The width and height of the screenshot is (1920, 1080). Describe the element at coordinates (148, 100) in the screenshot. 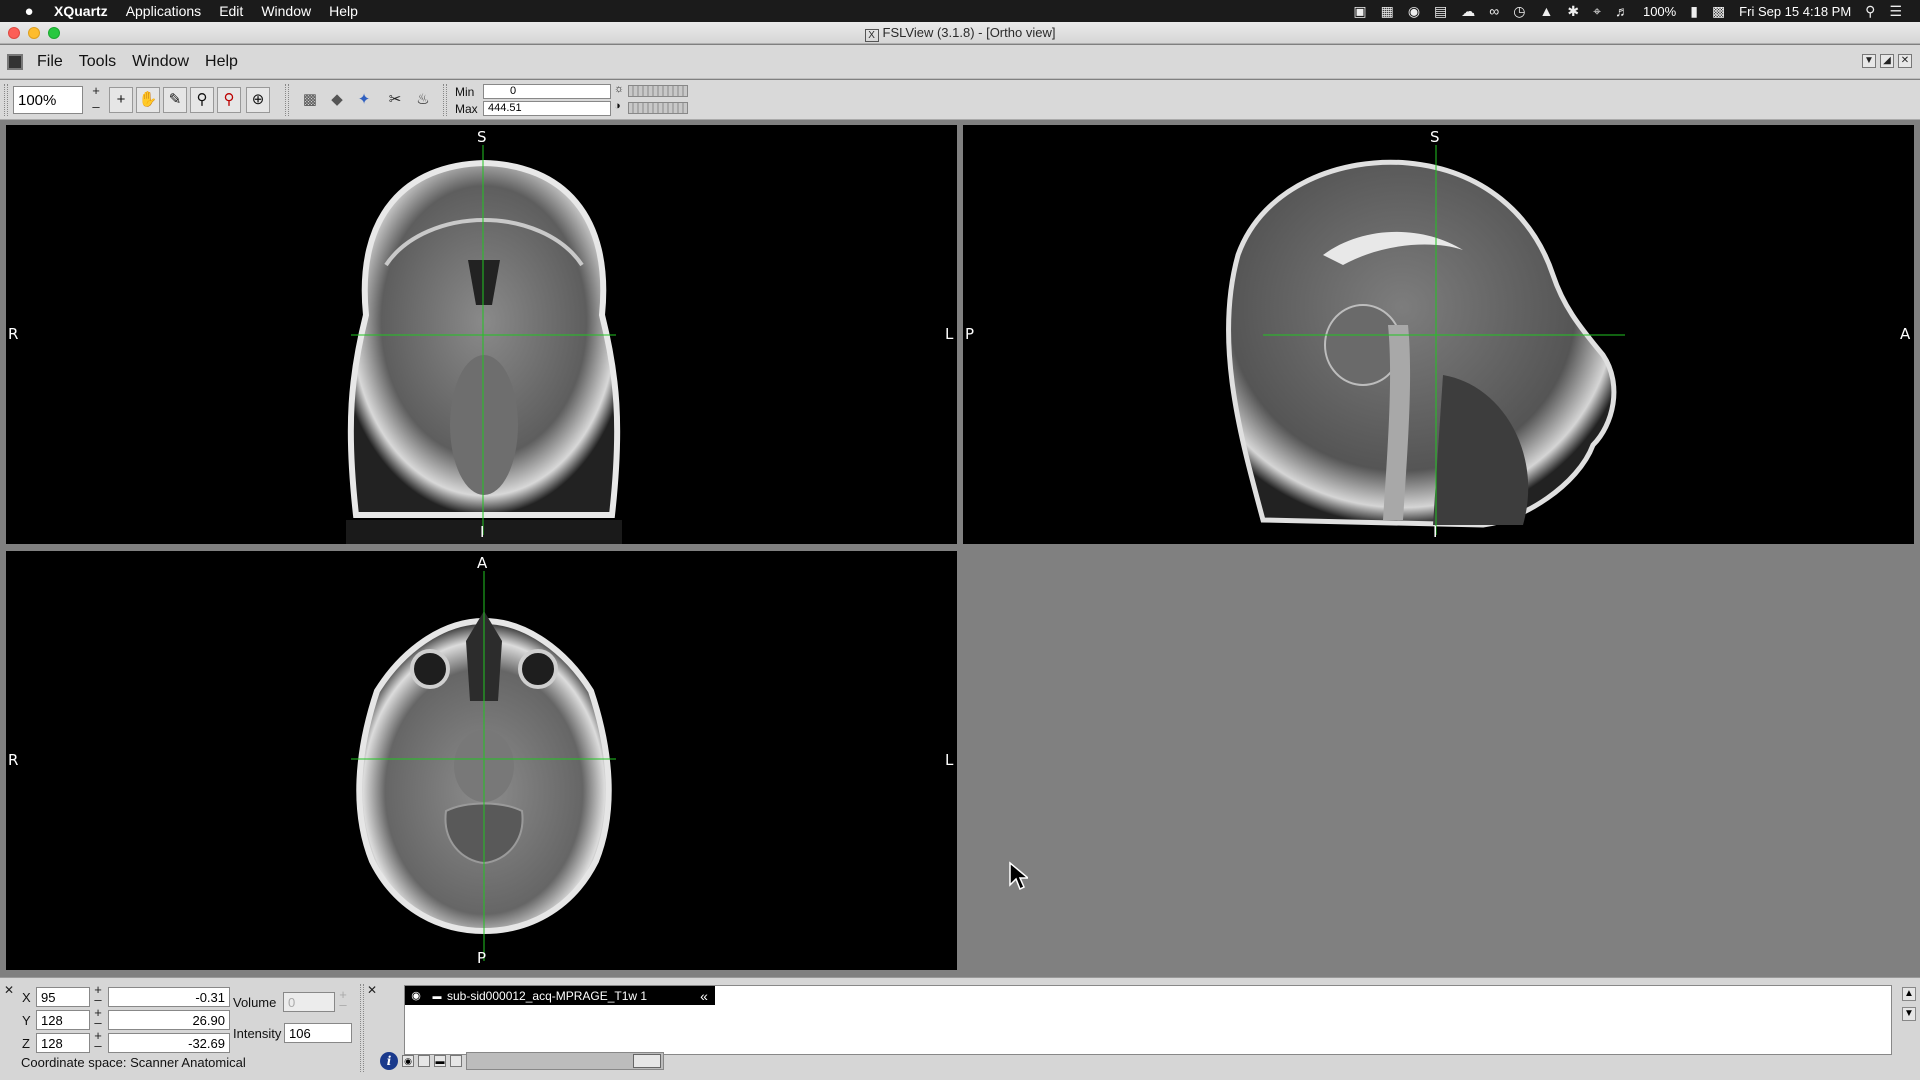

I see `pan-hand-icon: ✋` at that location.